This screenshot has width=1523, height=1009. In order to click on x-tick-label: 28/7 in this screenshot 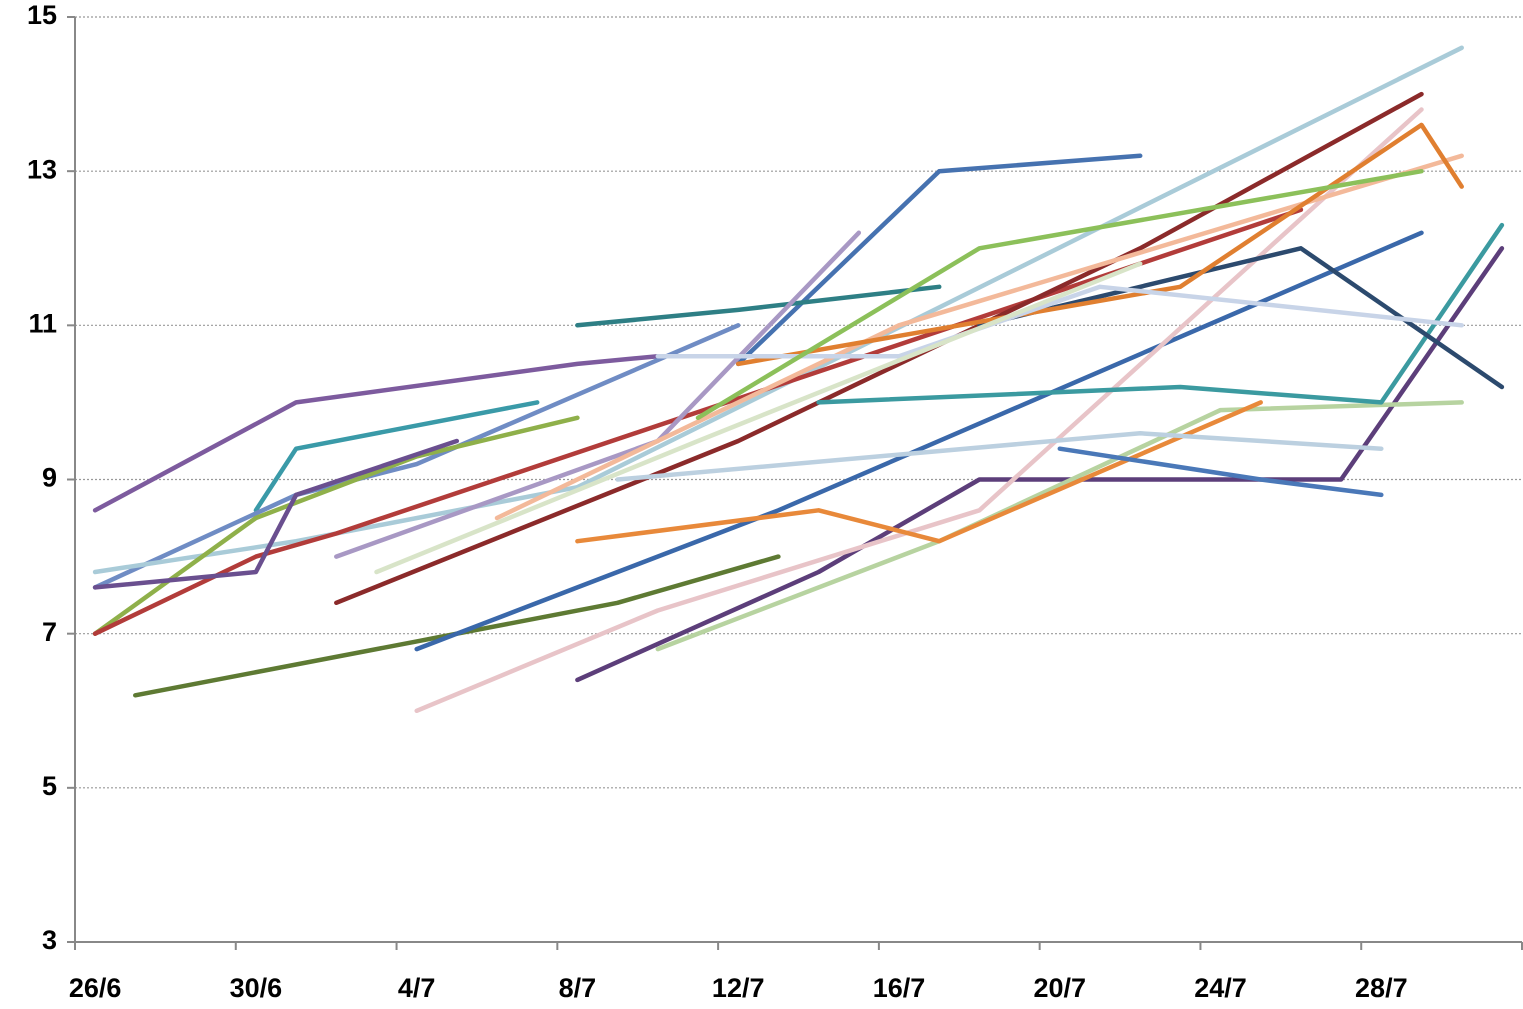, I will do `click(1381, 988)`.